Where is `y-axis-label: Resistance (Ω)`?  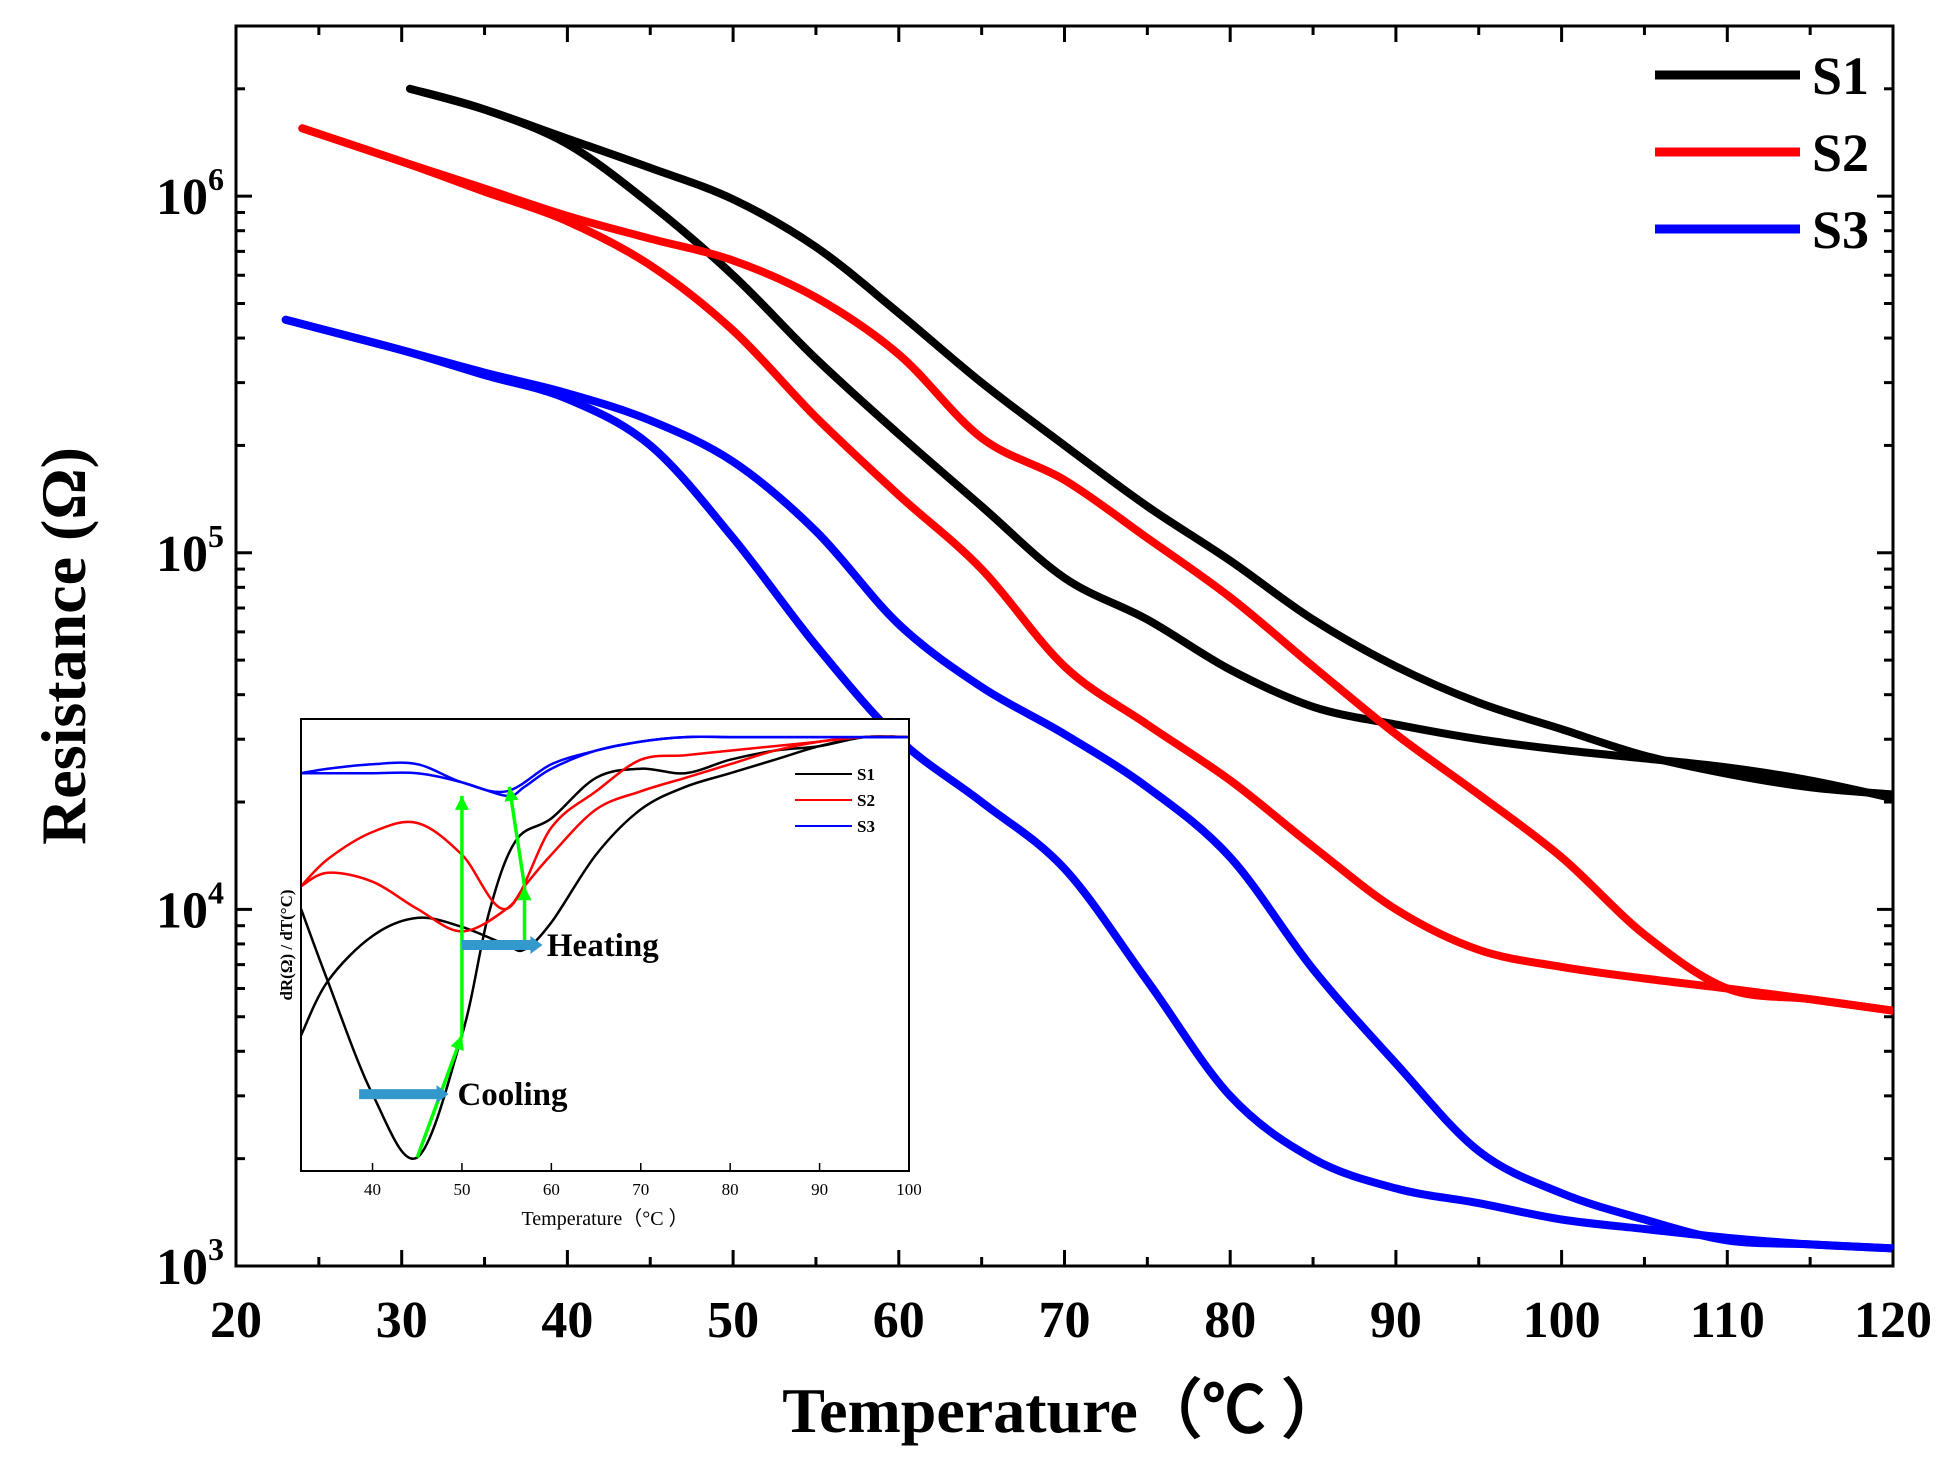
y-axis-label: Resistance (Ω) is located at coordinates (63, 646).